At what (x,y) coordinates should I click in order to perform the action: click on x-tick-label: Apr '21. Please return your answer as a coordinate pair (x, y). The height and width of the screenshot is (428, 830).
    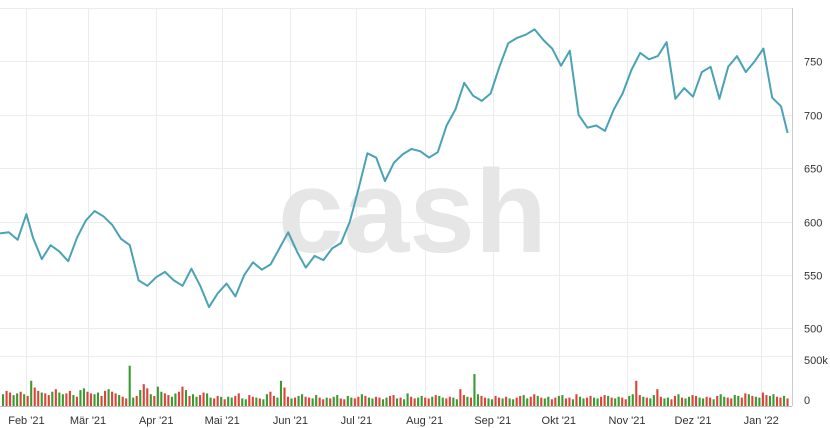
    Looking at the image, I should click on (156, 421).